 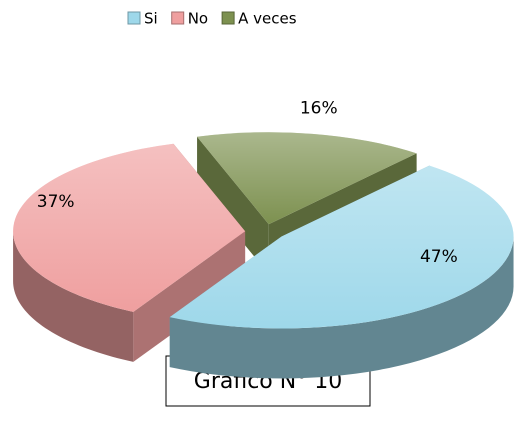 What do you see at coordinates (319, 108) in the screenshot?
I see `data-label: 16%` at bounding box center [319, 108].